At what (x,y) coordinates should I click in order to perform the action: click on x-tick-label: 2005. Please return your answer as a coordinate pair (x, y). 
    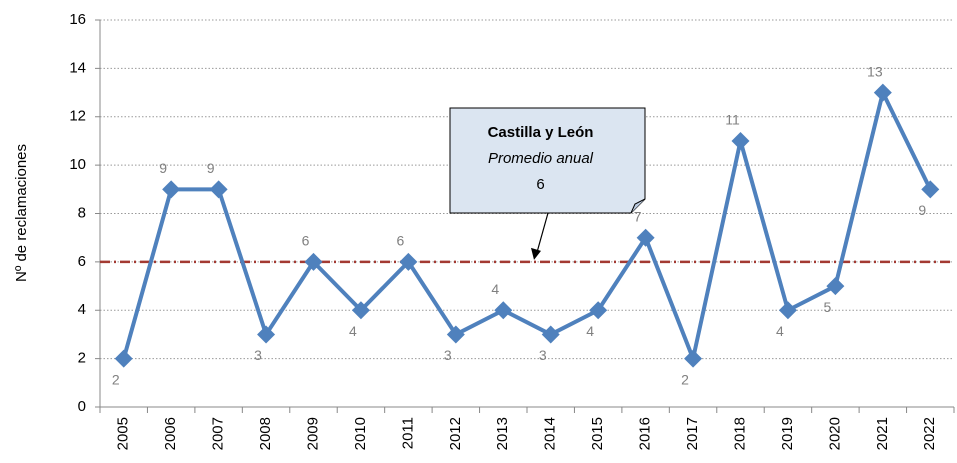
    Looking at the image, I should click on (123, 433).